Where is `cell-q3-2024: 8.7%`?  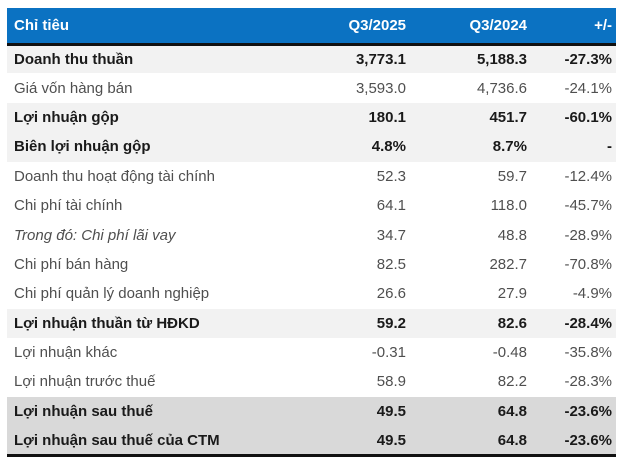
cell-q3-2024: 8.7% is located at coordinates (509, 147).